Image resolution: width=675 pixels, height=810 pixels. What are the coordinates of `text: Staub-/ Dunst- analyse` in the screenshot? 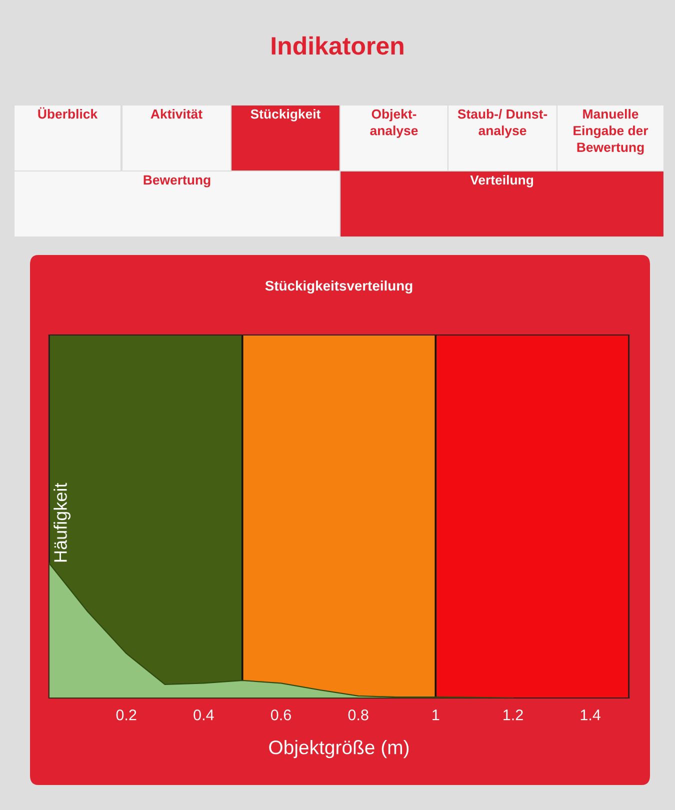 It's located at (503, 123).